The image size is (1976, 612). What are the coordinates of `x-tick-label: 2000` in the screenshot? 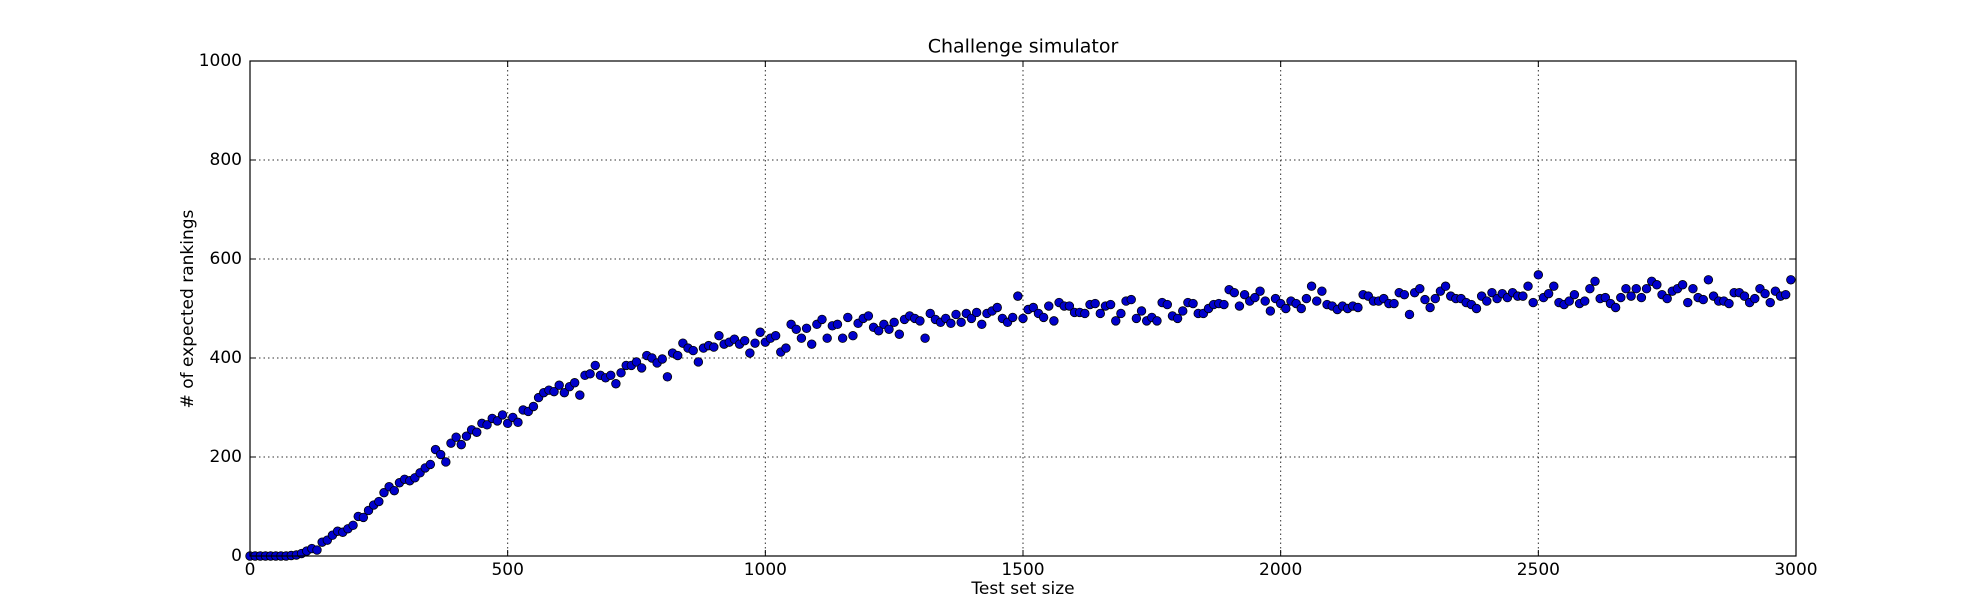 It's located at (1280, 570).